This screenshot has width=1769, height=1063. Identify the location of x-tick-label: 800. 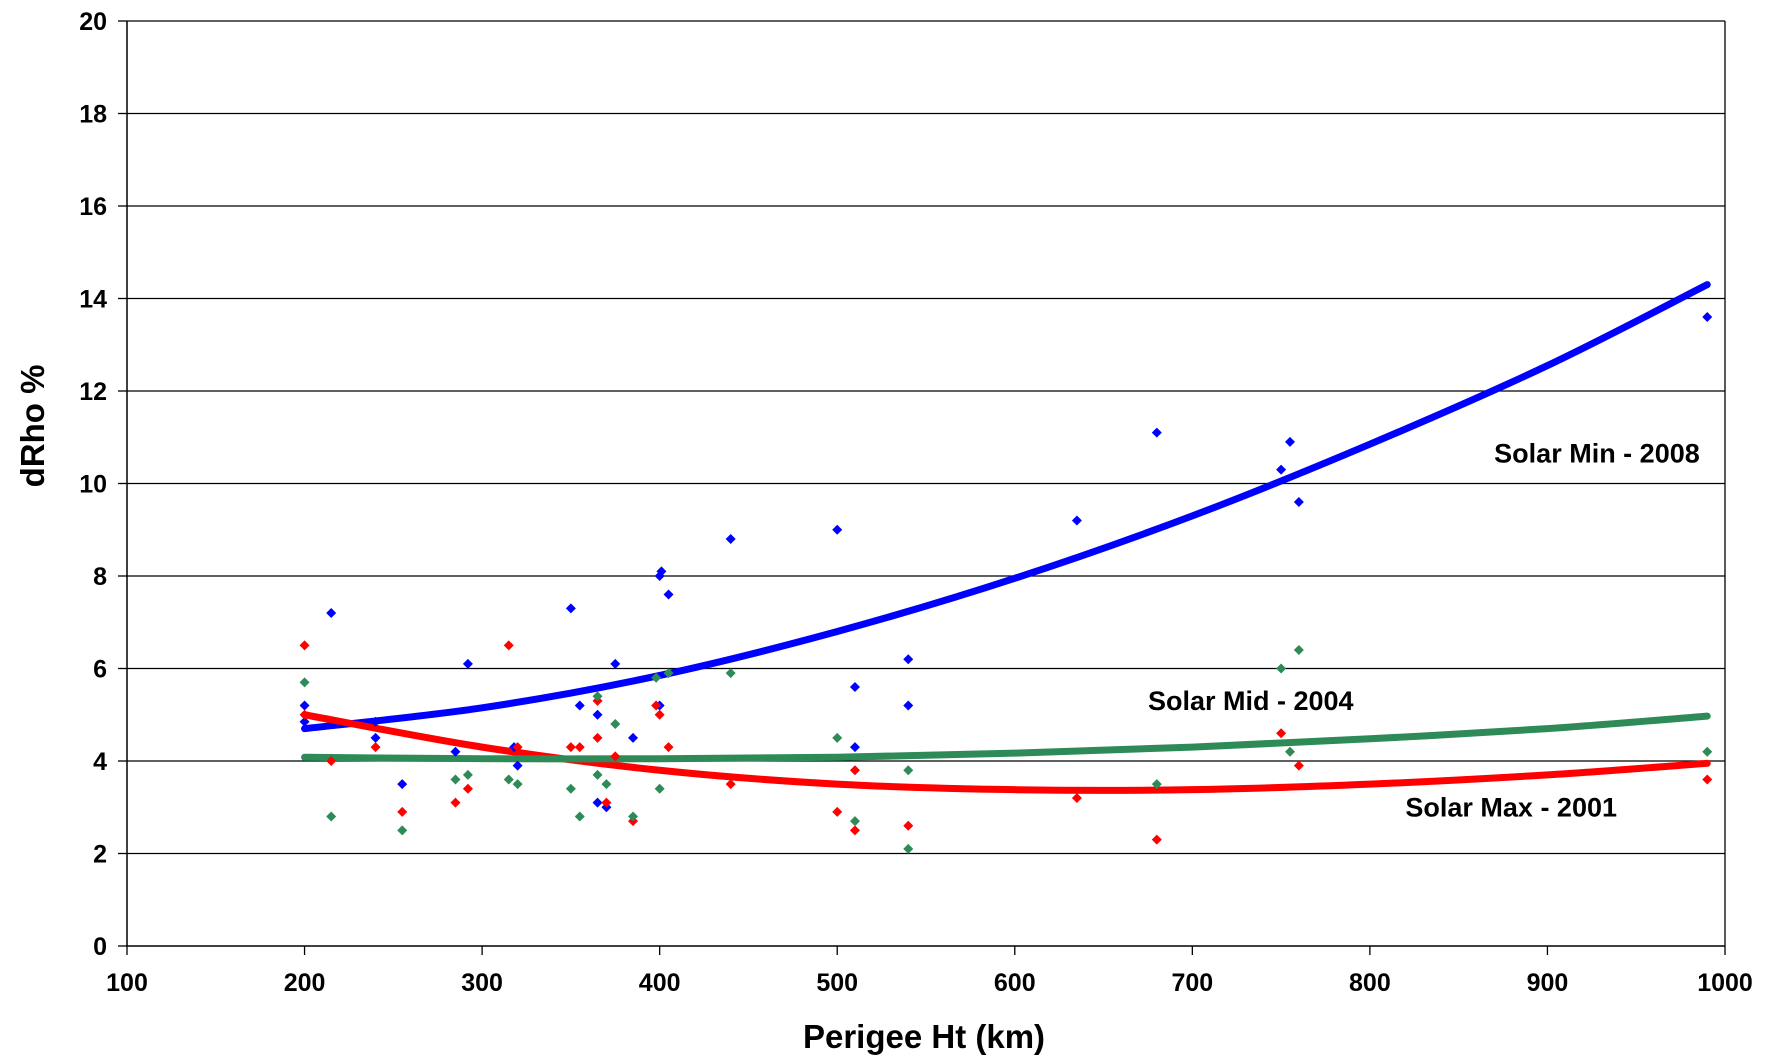
(1370, 983).